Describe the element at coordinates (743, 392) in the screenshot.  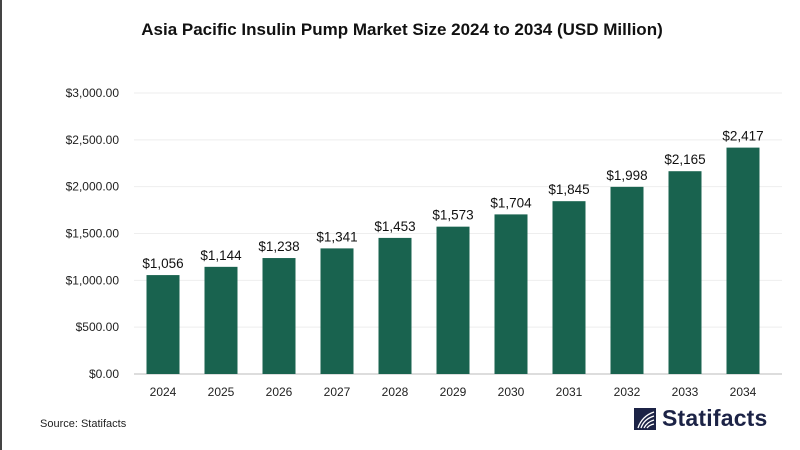
I see `x-tick-label: 2034` at that location.